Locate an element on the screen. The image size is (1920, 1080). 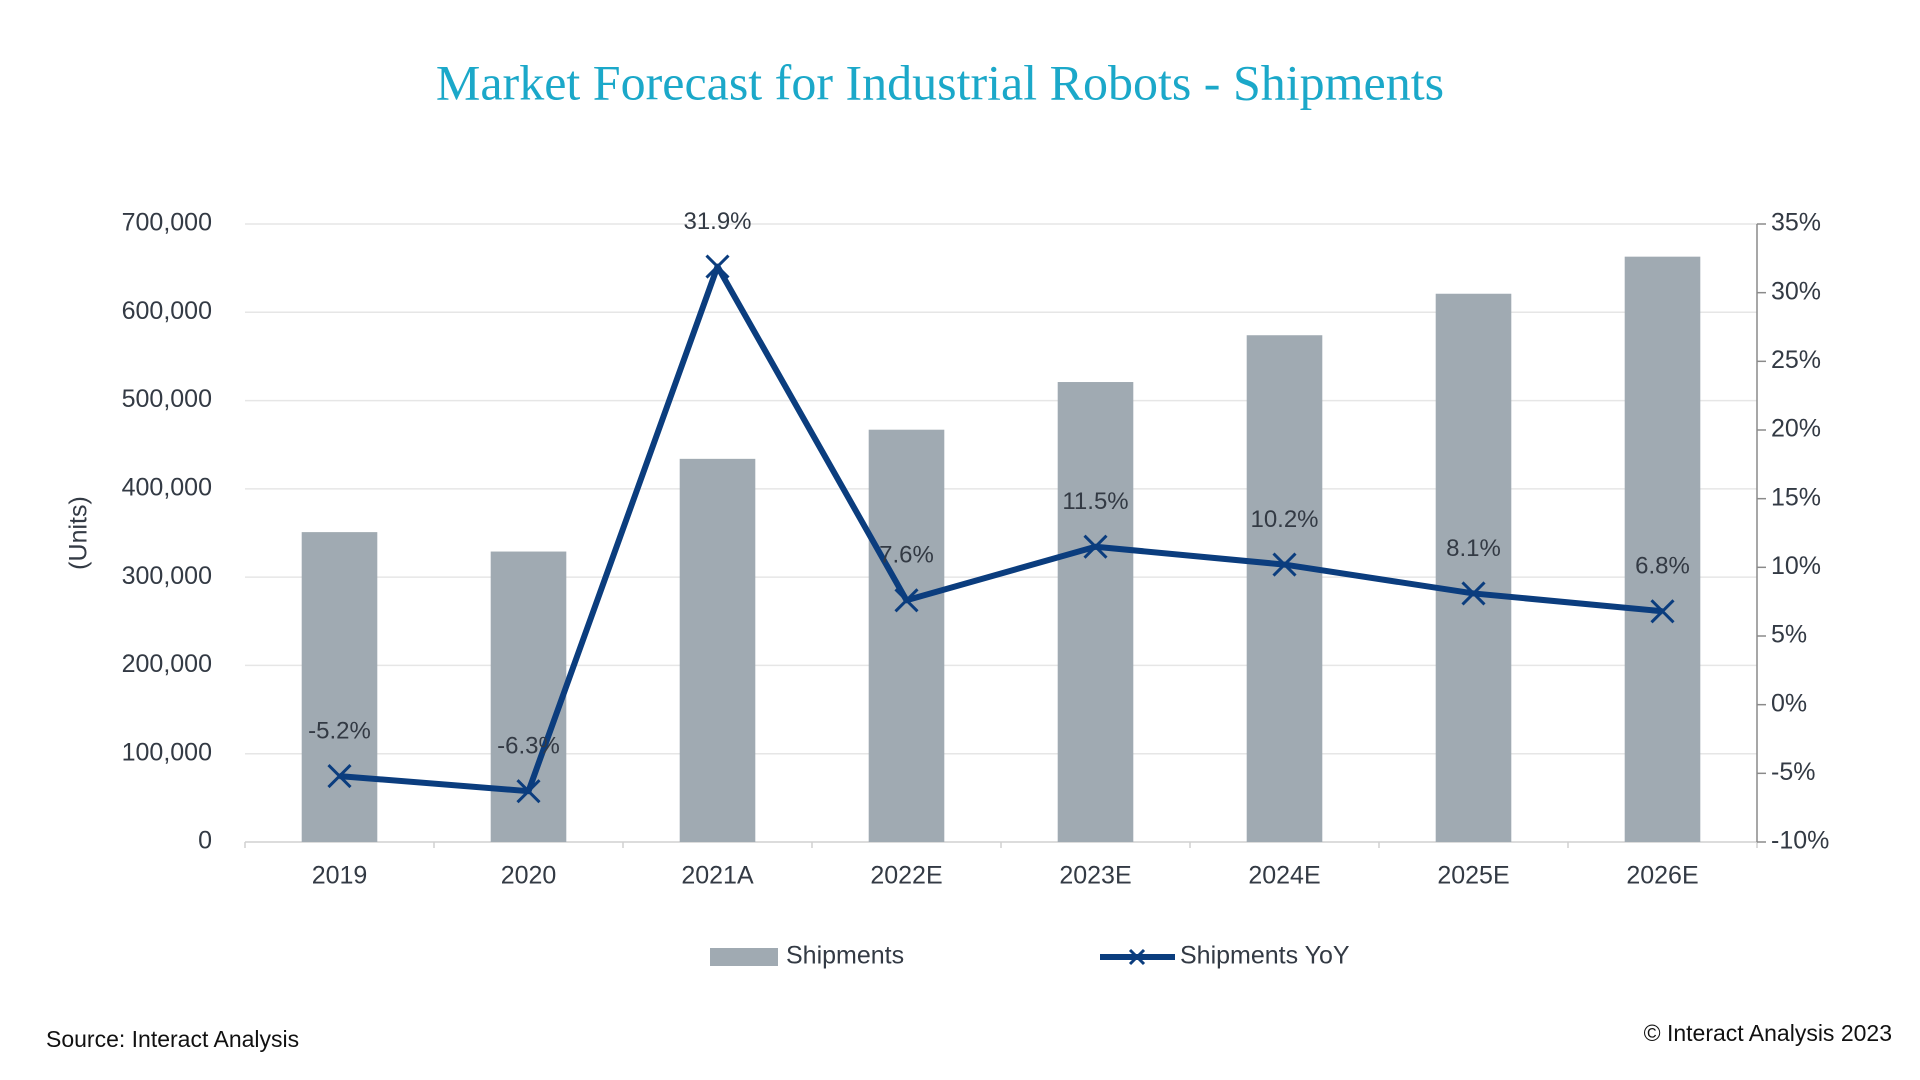
y2-tick-label: 5% is located at coordinates (1789, 635).